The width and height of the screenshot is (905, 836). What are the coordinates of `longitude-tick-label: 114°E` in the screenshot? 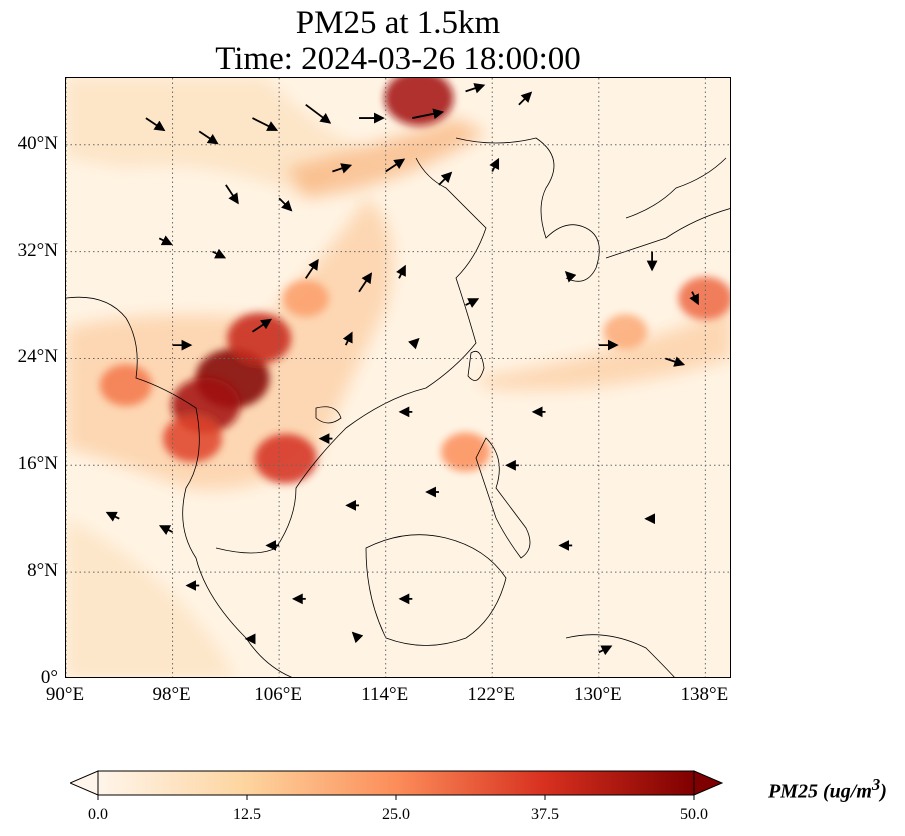 It's located at (385, 694).